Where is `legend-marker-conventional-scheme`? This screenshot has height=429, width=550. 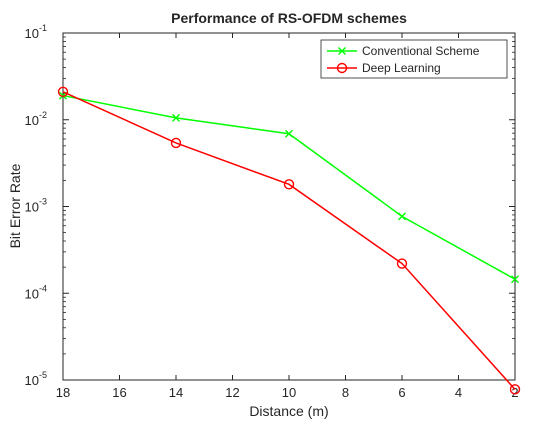 legend-marker-conventional-scheme is located at coordinates (342, 51).